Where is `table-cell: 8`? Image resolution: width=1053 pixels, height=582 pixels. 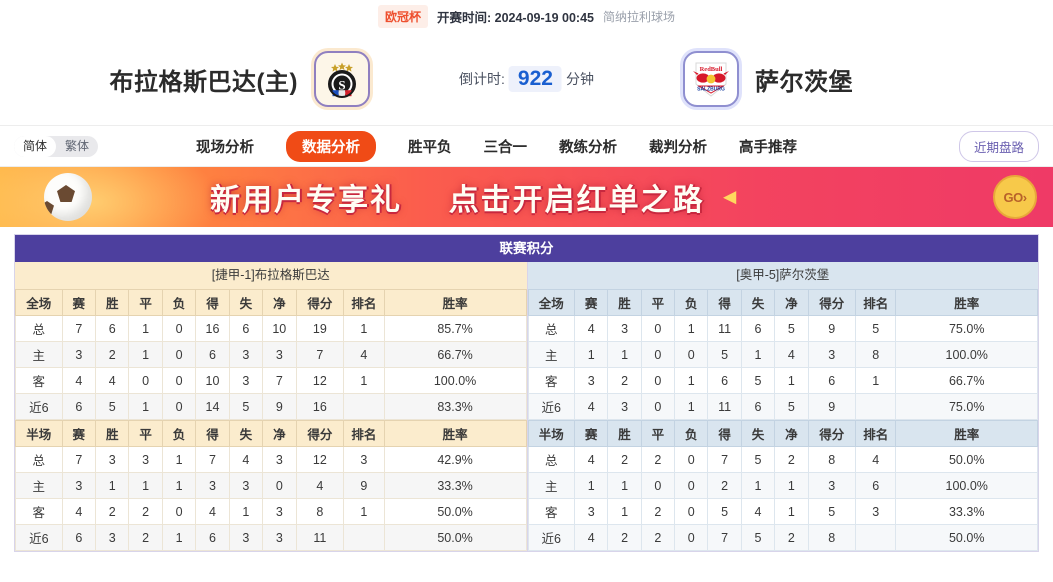
table-cell: 8 is located at coordinates (832, 459).